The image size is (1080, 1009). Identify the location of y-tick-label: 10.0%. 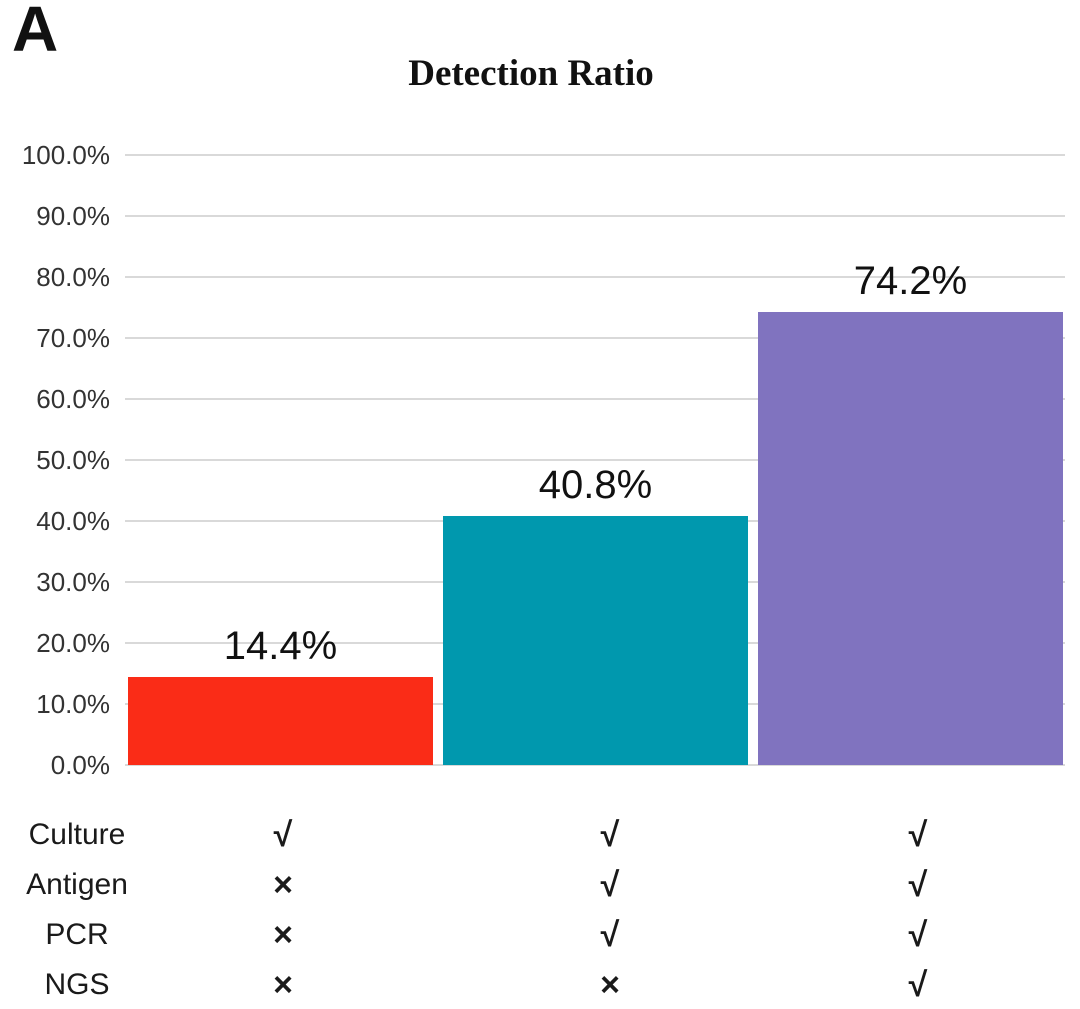
(73, 704).